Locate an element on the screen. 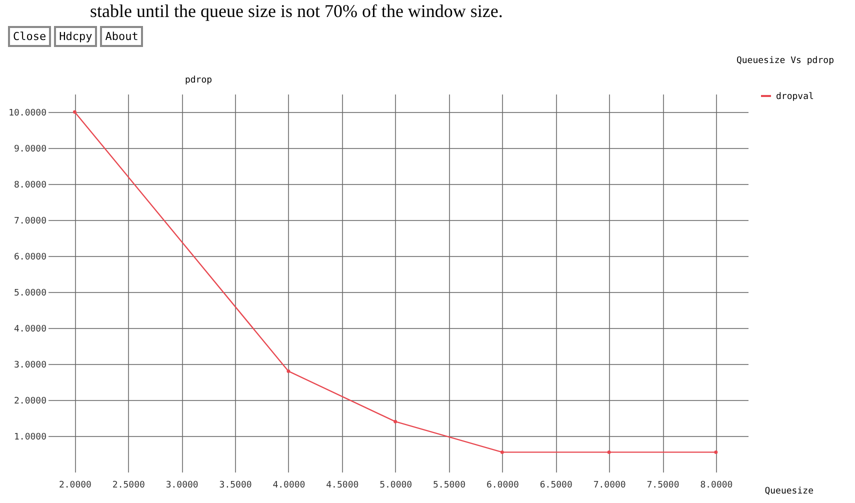  x-tick-label: 4.5000 is located at coordinates (342, 485).